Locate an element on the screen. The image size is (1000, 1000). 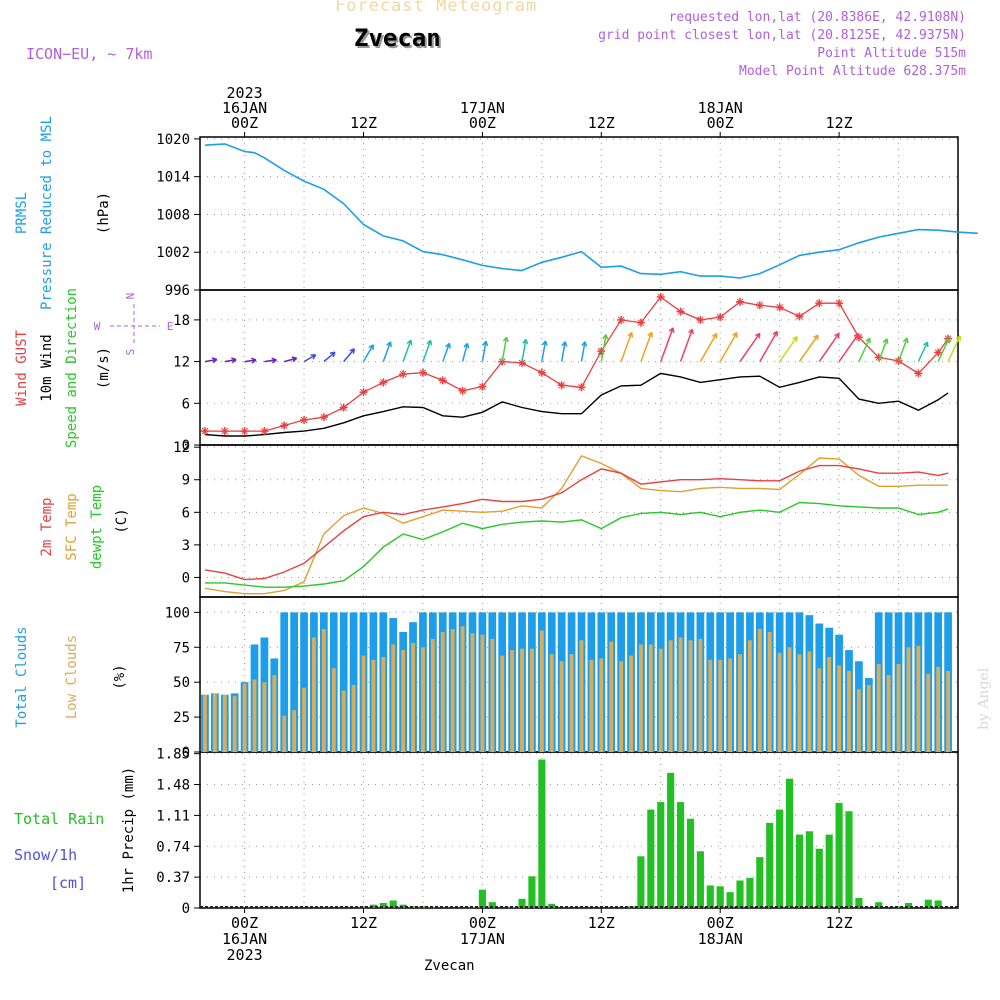
requested-coords: requested lon,lat (20.8386E, 42.9108N) is located at coordinates (817, 17).